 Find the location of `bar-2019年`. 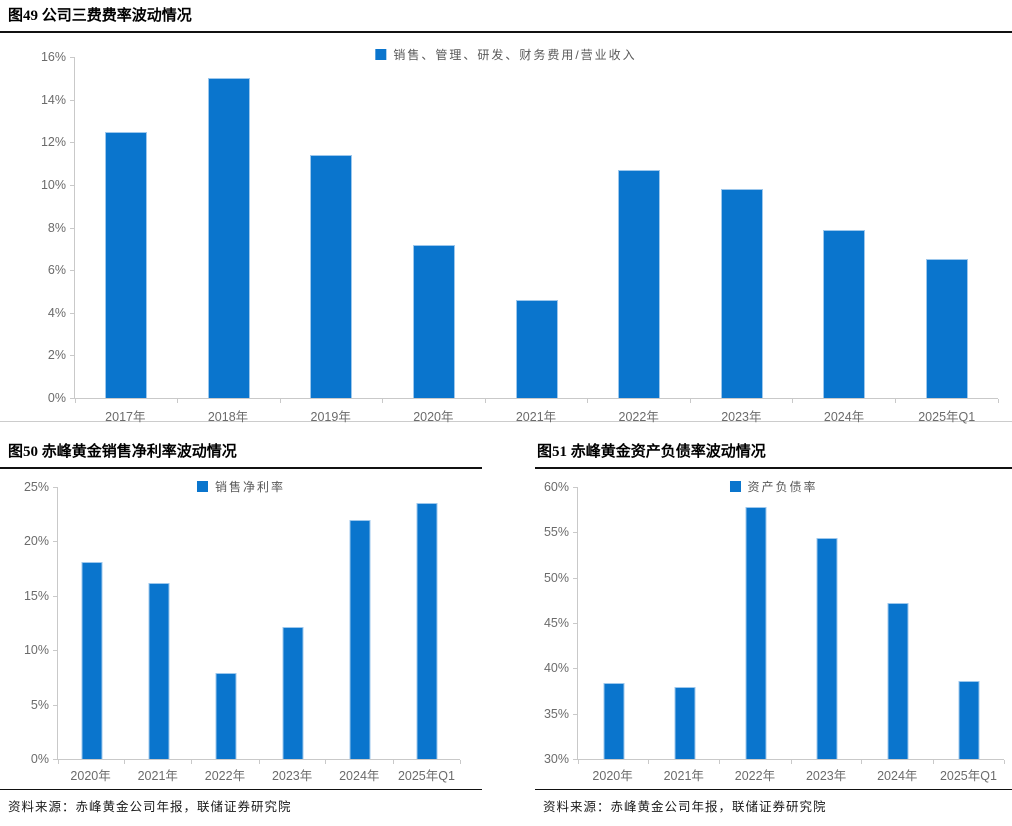

bar-2019年 is located at coordinates (331, 276).